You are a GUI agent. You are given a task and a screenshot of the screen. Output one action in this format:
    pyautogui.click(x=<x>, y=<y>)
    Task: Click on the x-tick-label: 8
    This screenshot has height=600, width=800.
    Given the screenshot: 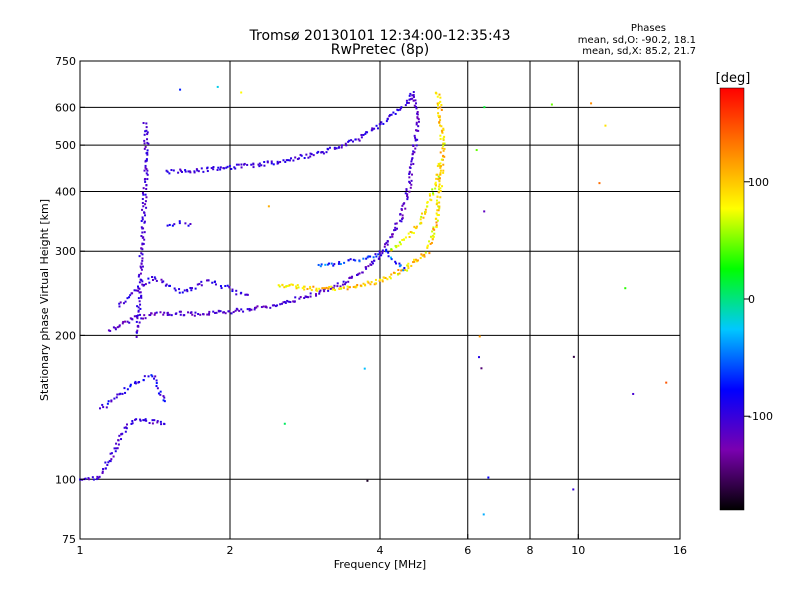 What is the action you would take?
    pyautogui.click(x=530, y=550)
    